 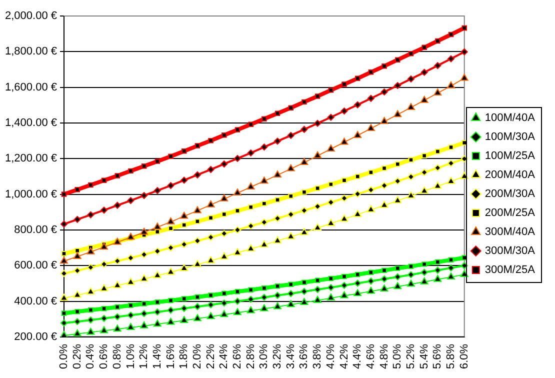 I want to click on x-tick-label: 3.4%, so click(x=290, y=357).